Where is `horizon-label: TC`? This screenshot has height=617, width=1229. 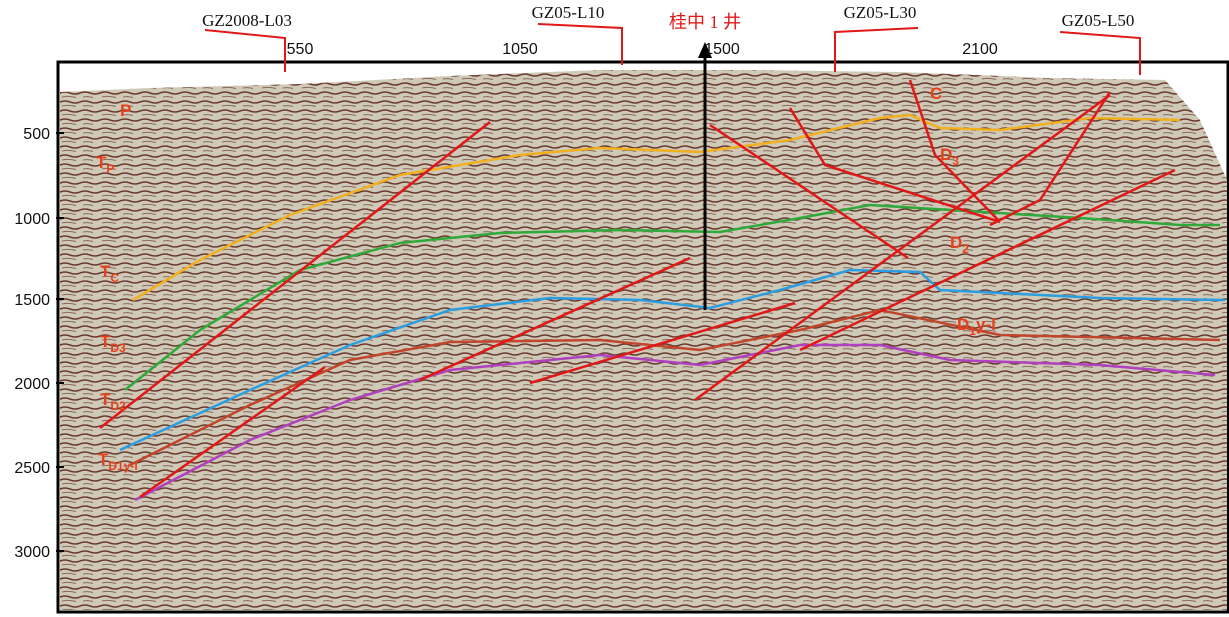 horizon-label: TC is located at coordinates (109, 273).